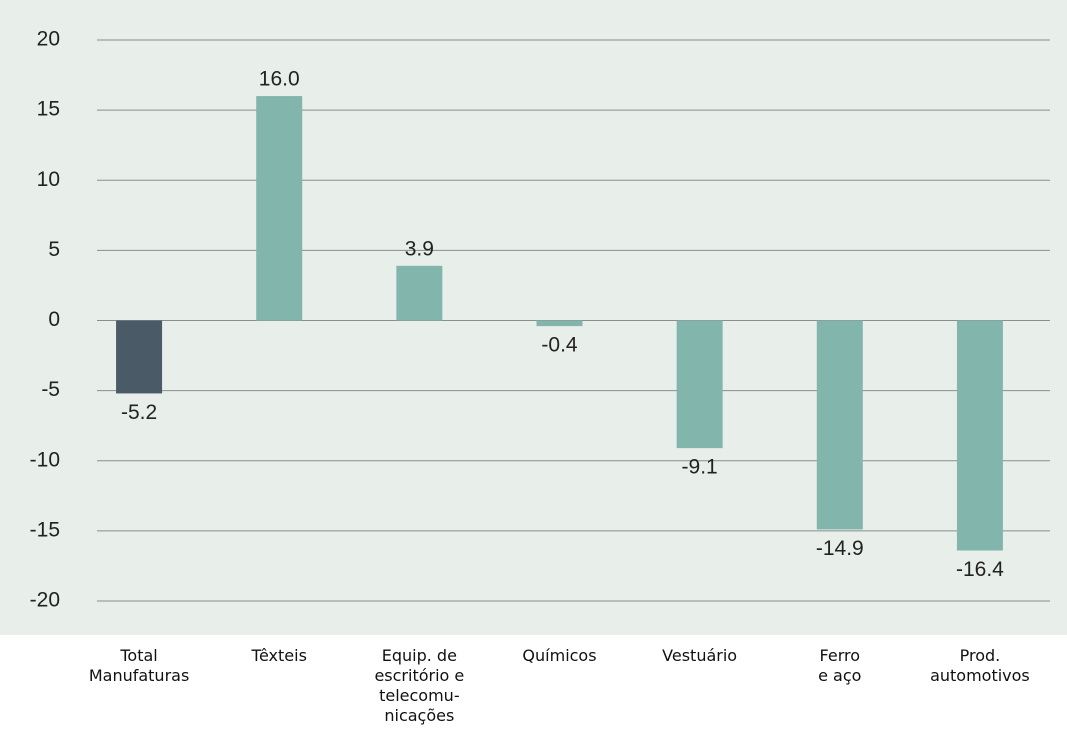 This screenshot has width=1067, height=736. What do you see at coordinates (840, 665) in the screenshot?
I see `x-tick-label: Ferro e aço` at bounding box center [840, 665].